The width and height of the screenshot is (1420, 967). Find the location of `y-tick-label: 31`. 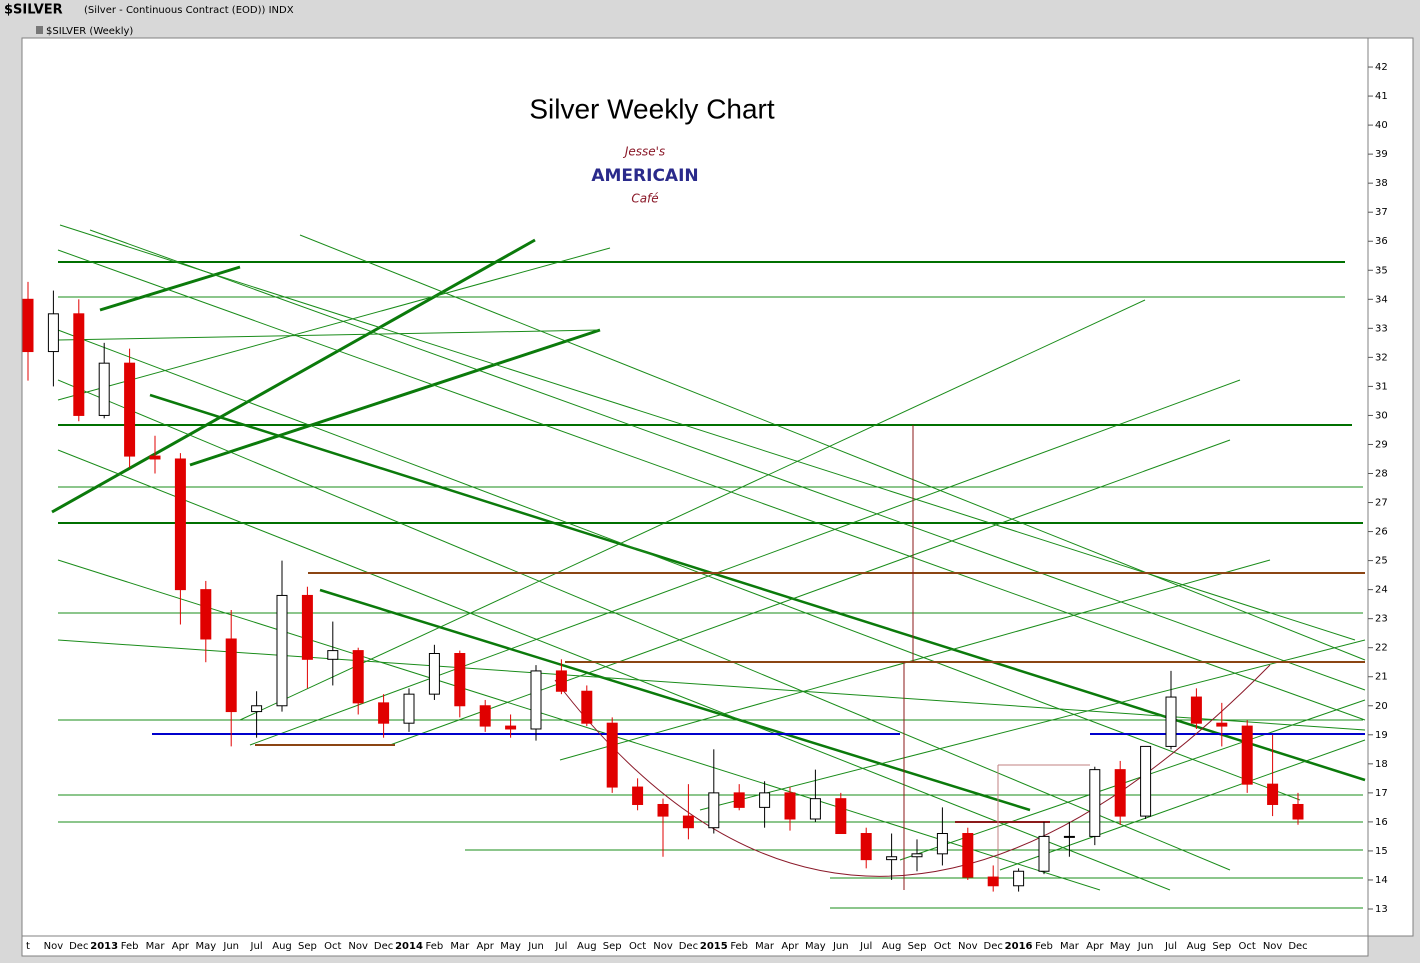

y-tick-label: 31 is located at coordinates (1381, 386).